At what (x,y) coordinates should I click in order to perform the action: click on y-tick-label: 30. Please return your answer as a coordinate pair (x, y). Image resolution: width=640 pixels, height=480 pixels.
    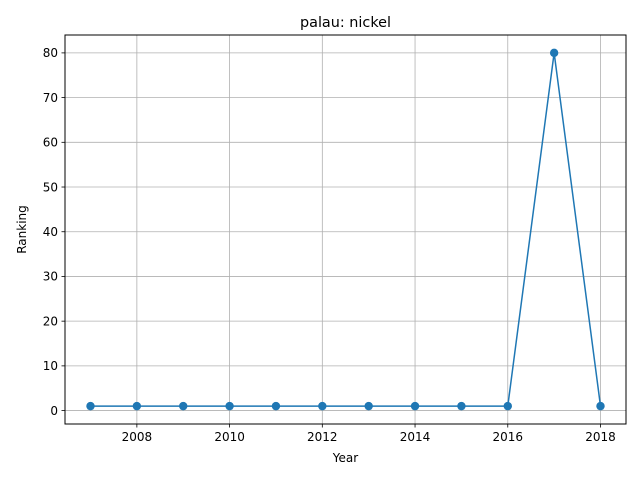
    Looking at the image, I should click on (50, 277).